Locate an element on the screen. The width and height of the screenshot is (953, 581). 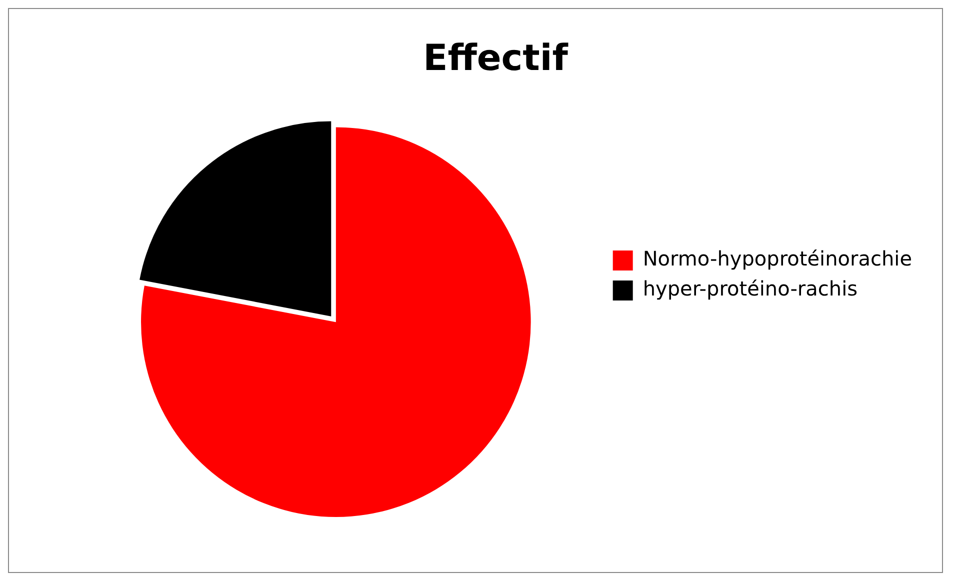
chart-title: Effectif is located at coordinates (495, 58).